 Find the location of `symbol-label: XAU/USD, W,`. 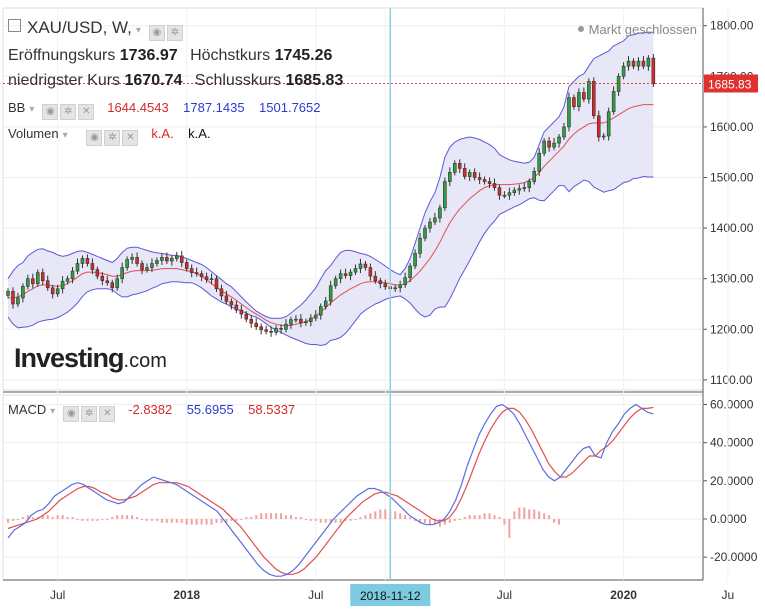

symbol-label: XAU/USD, W, is located at coordinates (79, 27).